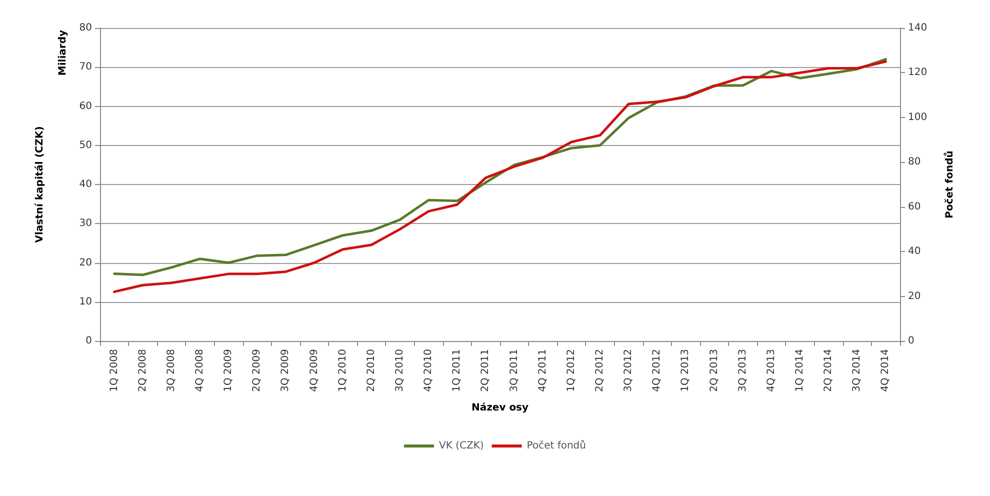 The height and width of the screenshot is (496, 990). I want to click on x-tick-label: 2Q 2008, so click(142, 370).